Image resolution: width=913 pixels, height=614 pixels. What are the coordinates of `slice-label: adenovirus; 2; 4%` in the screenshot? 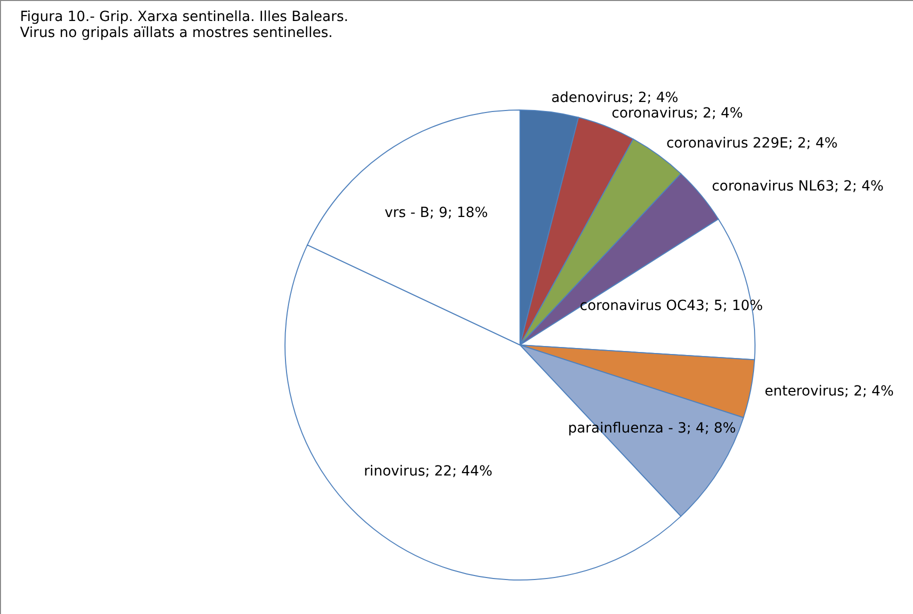 It's located at (614, 98).